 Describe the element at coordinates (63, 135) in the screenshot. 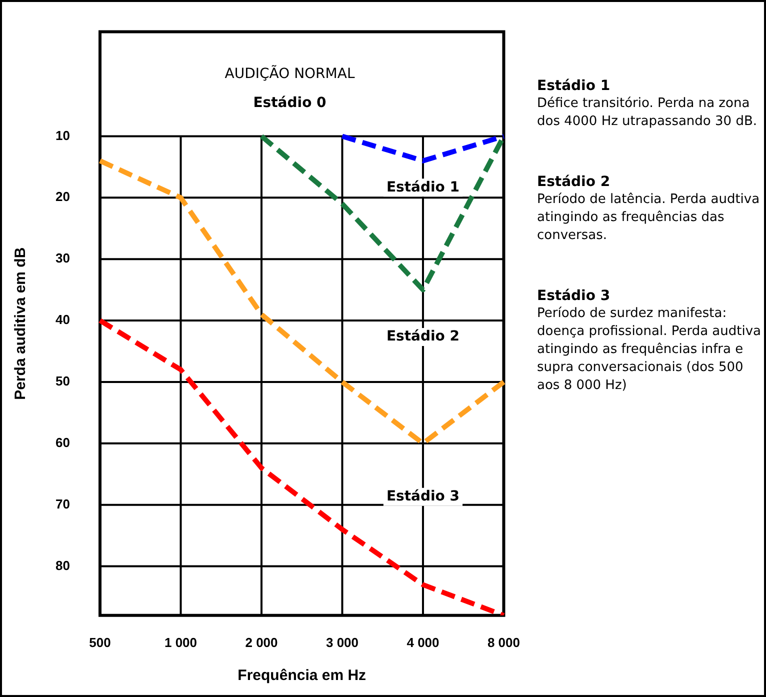

I see `y-tick-label: 10` at that location.